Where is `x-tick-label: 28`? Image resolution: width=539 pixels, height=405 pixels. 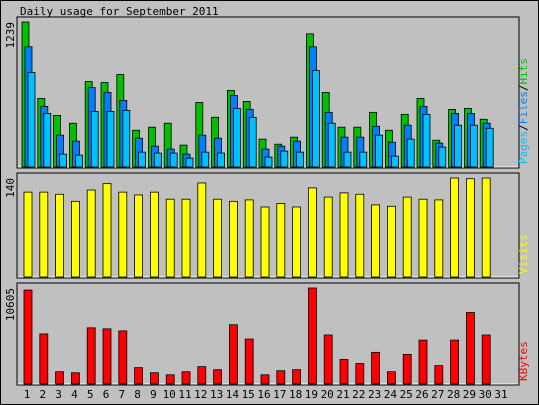
x-tick-label: 28 is located at coordinates (453, 394).